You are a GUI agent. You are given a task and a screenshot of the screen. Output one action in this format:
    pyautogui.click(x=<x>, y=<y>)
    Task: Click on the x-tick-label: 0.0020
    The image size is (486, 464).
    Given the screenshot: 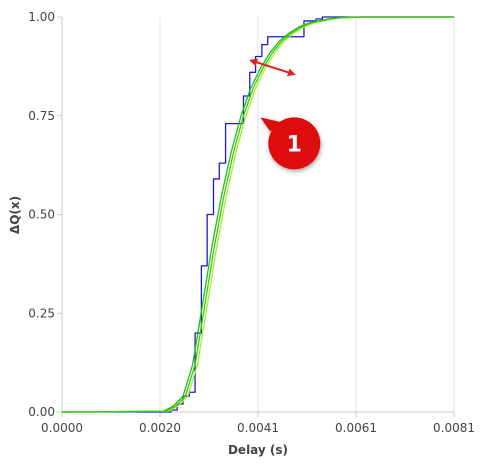 What is the action you would take?
    pyautogui.click(x=160, y=428)
    